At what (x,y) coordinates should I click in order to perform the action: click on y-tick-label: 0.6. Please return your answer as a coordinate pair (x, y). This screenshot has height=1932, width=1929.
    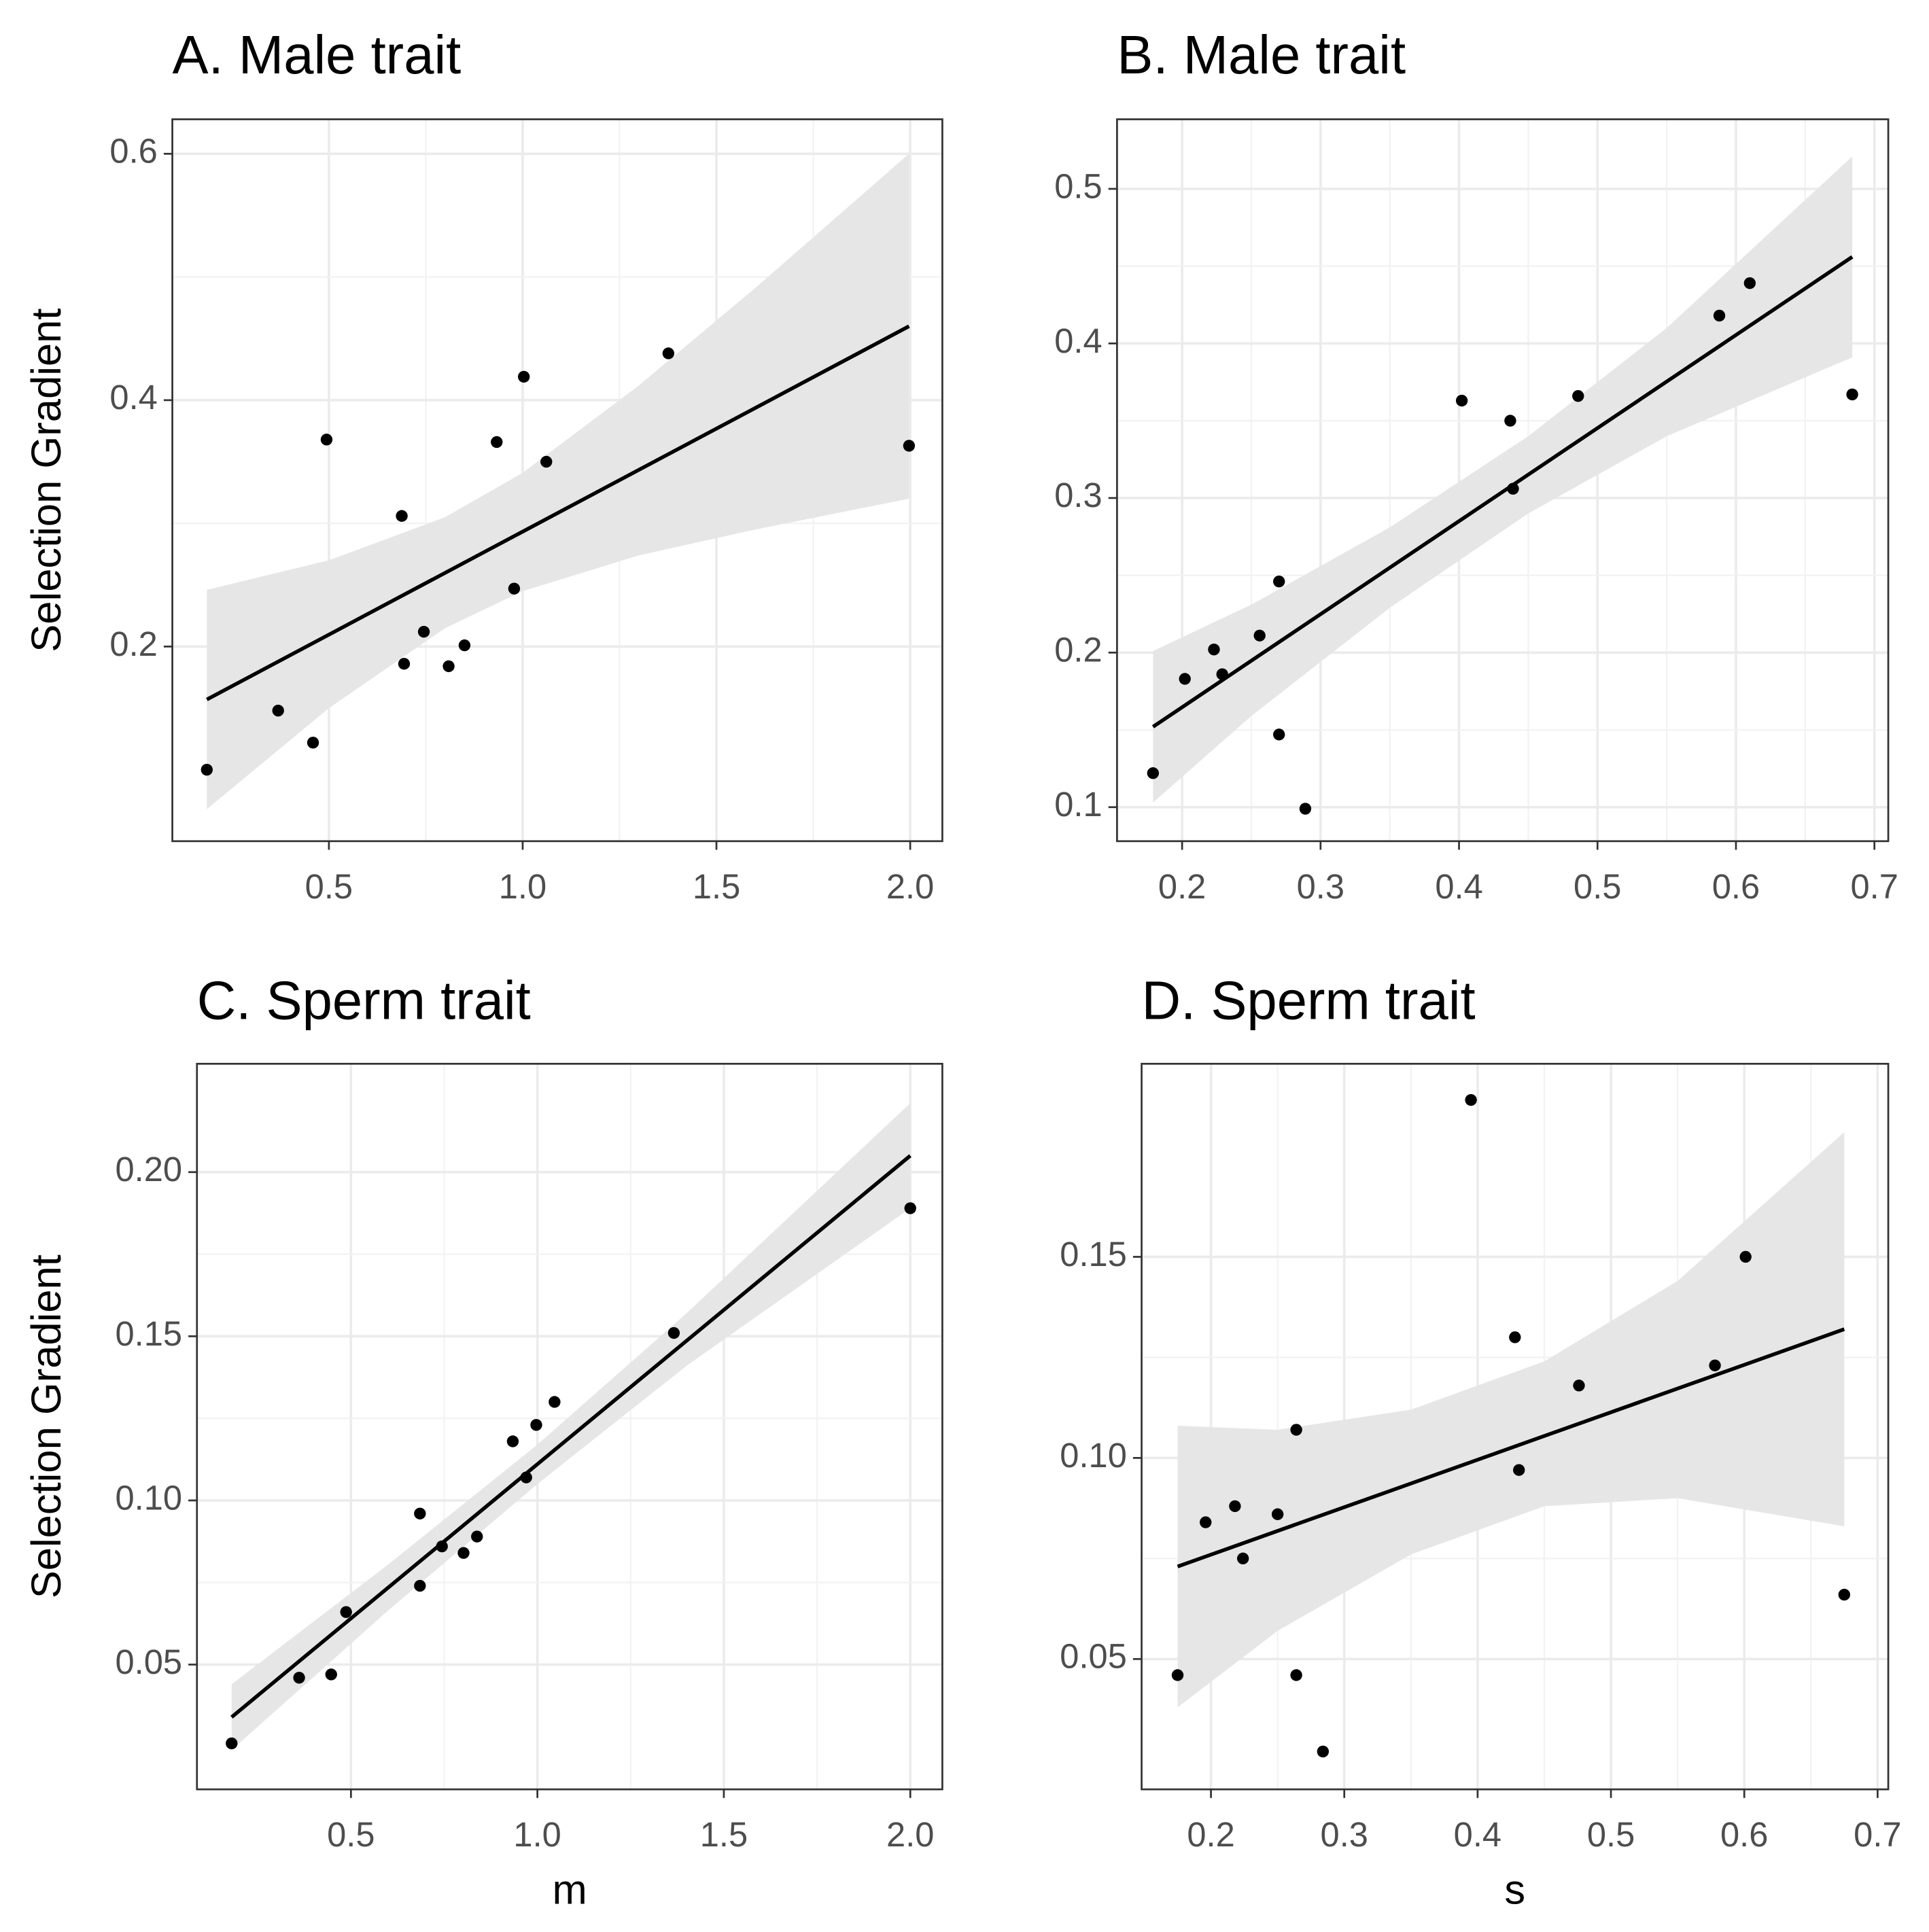
    Looking at the image, I should click on (133, 151).